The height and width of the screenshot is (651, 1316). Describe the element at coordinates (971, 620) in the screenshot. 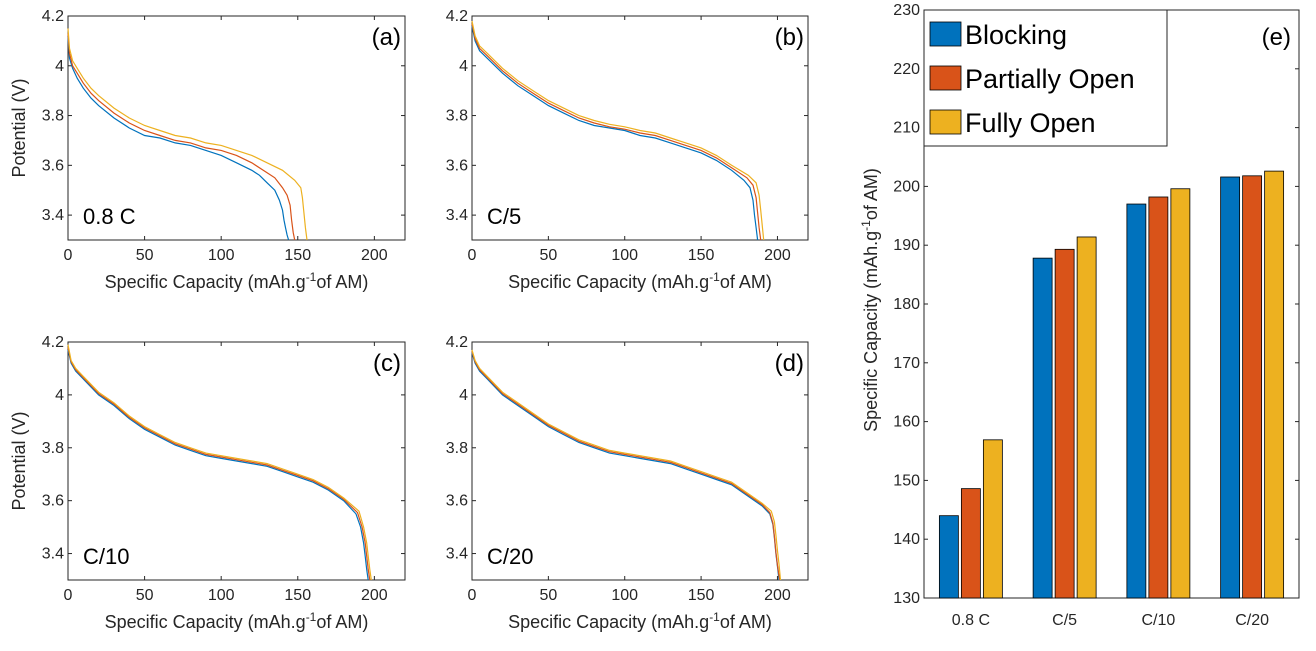

I see `x-tick-label: 0.8 C` at that location.